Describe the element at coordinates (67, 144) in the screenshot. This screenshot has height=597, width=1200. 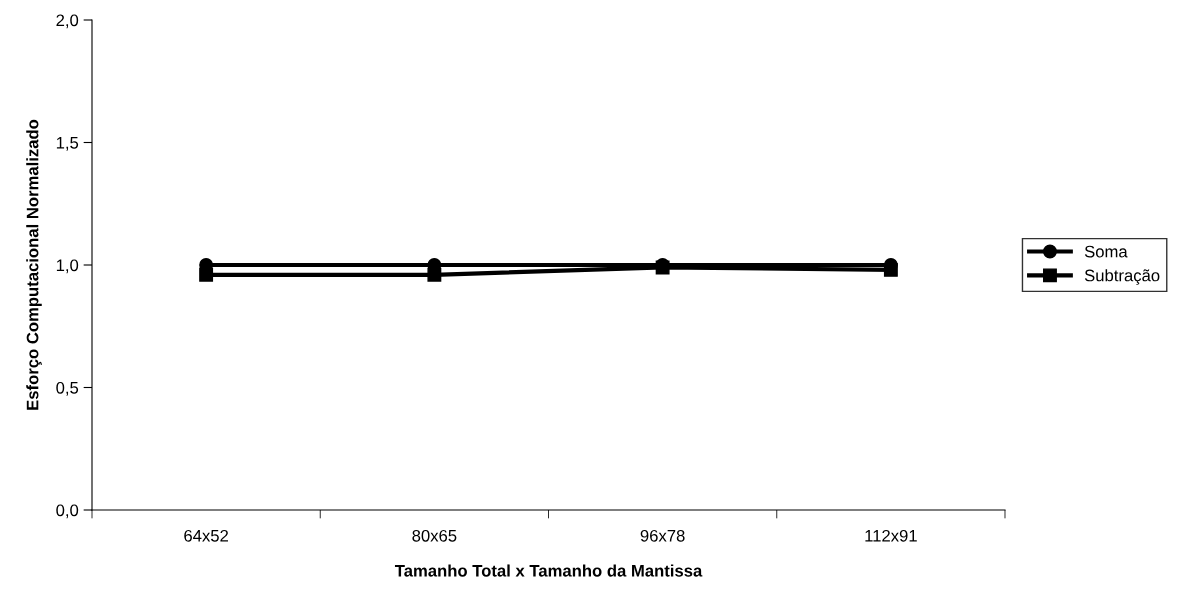
I see `y-tick-label: 1,5` at that location.